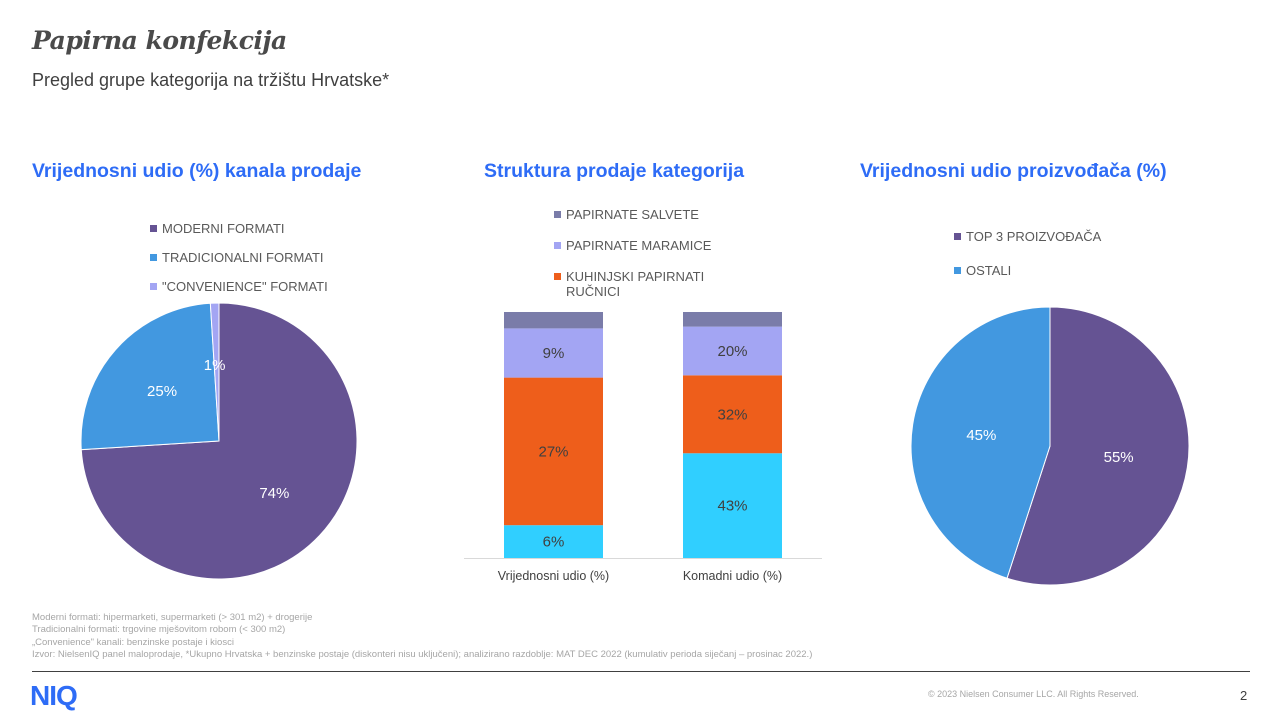 This screenshot has height=720, width=1280. Describe the element at coordinates (614, 171) in the screenshot. I see `chart2-title: Struktura prodaje kategorija` at that location.